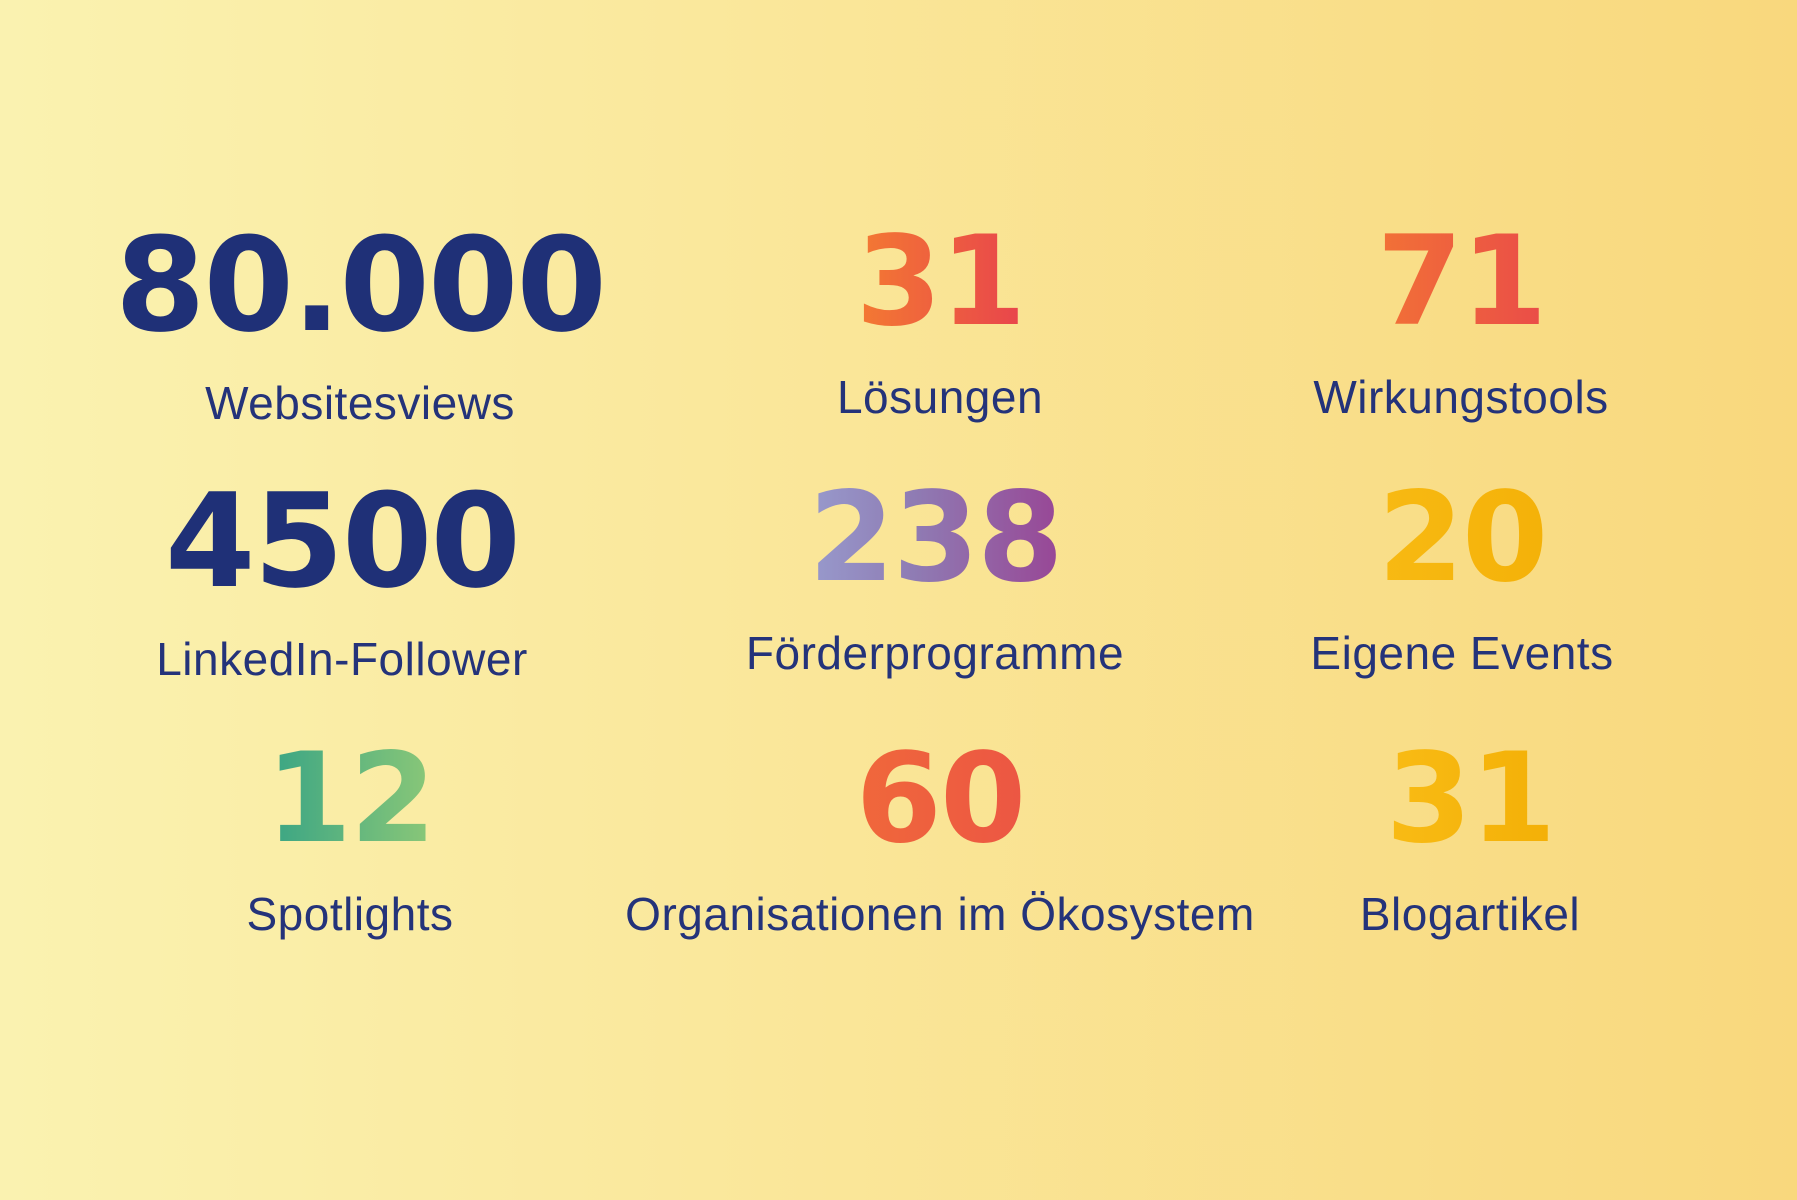 The image size is (1797, 1200). I want to click on stat-websitesviews: 80.000 Websitesviews, so click(361, 319).